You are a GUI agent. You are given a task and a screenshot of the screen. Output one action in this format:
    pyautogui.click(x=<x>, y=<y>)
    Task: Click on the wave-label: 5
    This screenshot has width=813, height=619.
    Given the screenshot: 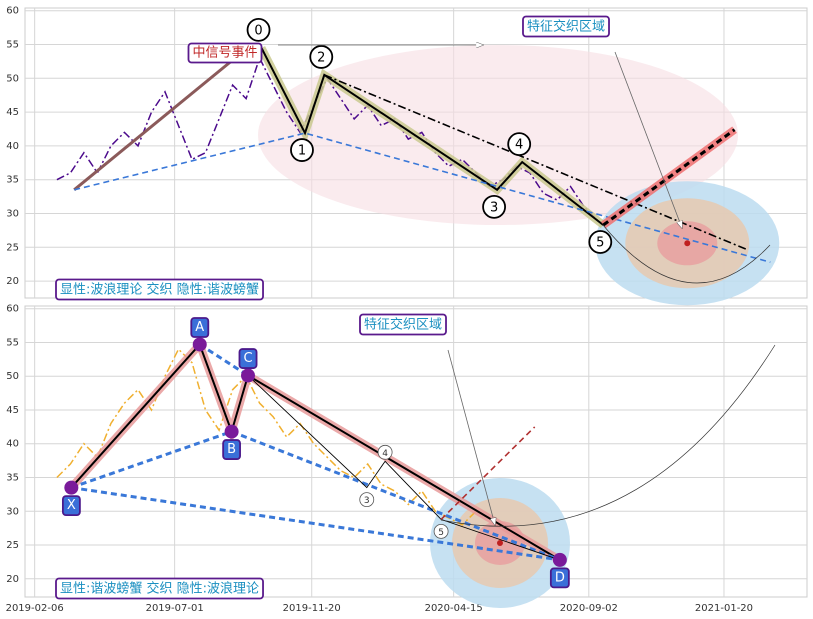 What is the action you would take?
    pyautogui.click(x=441, y=533)
    